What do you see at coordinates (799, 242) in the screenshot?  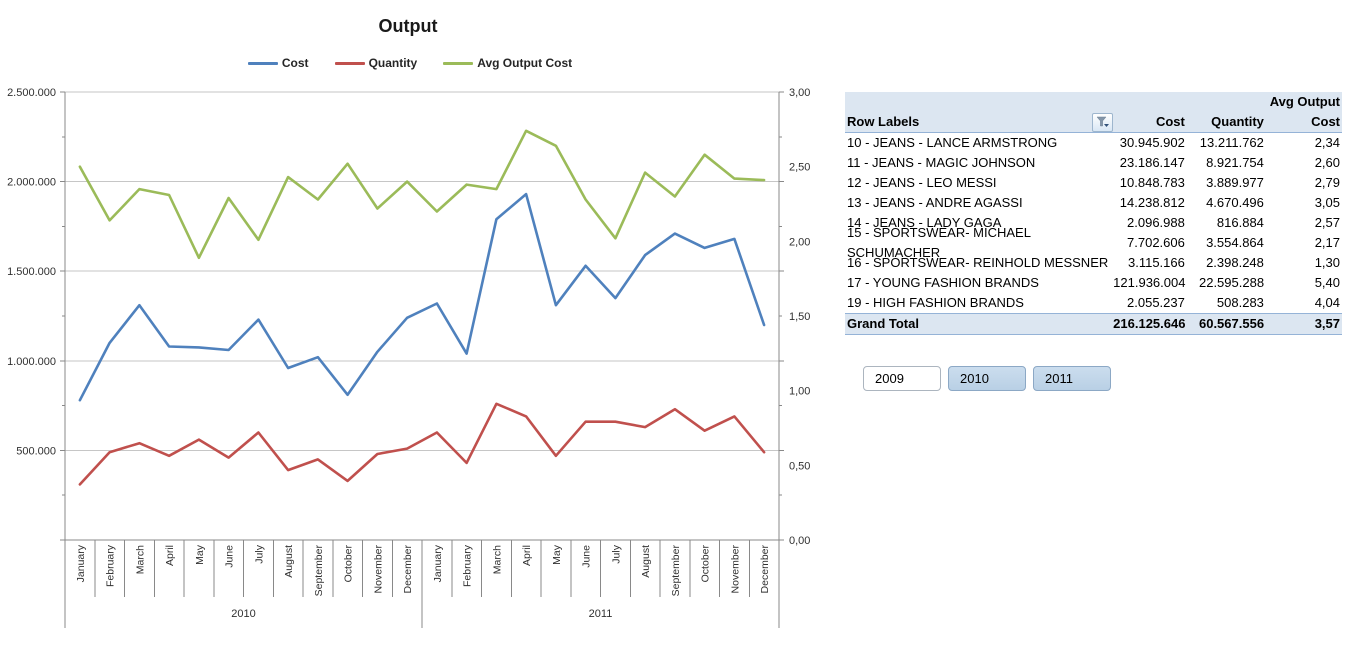 I see `y-axis-right-label: 2,00` at bounding box center [799, 242].